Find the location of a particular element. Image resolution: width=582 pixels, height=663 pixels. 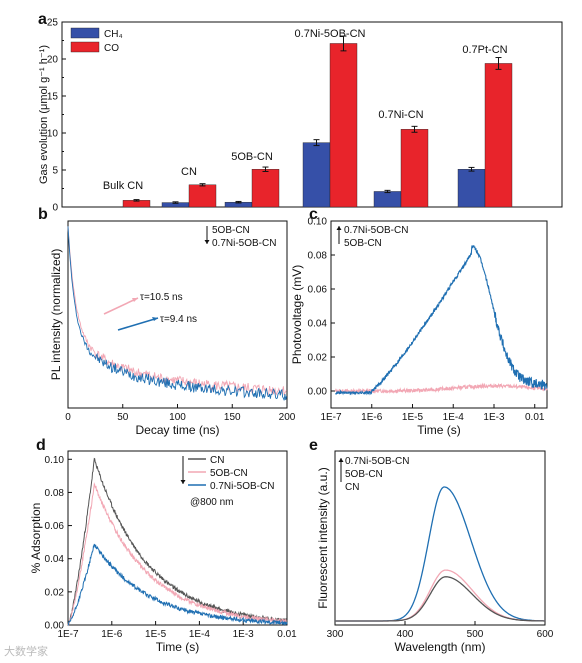

a-category-label: 5OB-CN is located at coordinates (252, 157).